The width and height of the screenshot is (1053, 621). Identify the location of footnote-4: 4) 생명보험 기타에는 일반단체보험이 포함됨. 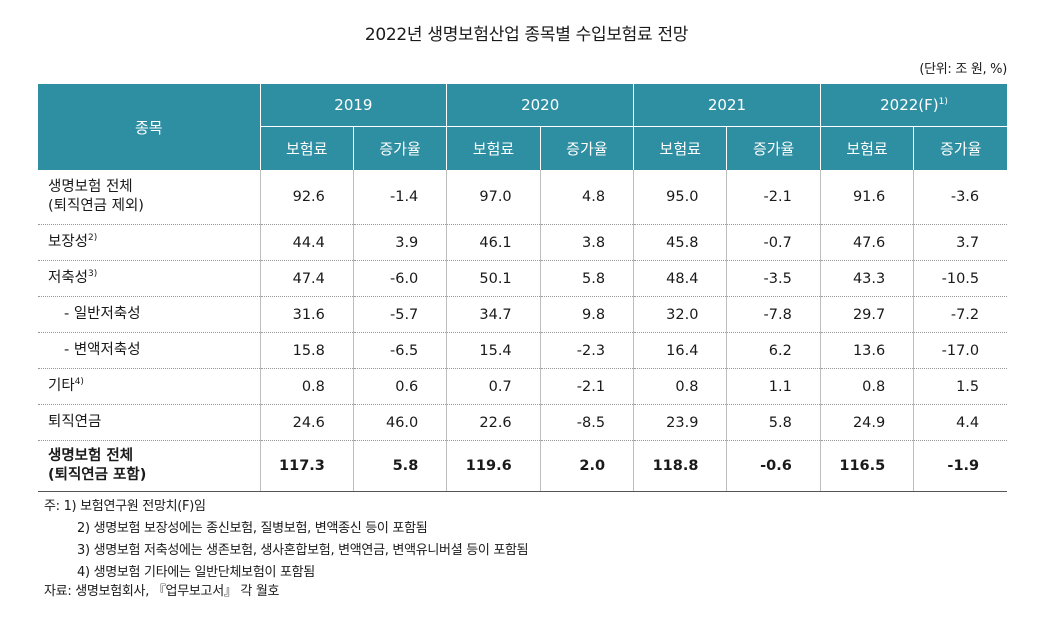
(196, 572).